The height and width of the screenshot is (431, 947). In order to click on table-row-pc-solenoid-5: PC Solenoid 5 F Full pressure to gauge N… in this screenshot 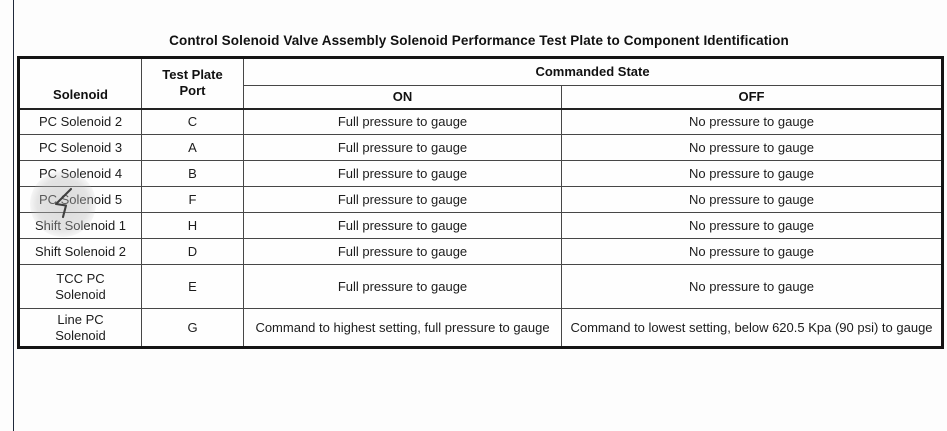, I will do `click(481, 199)`.